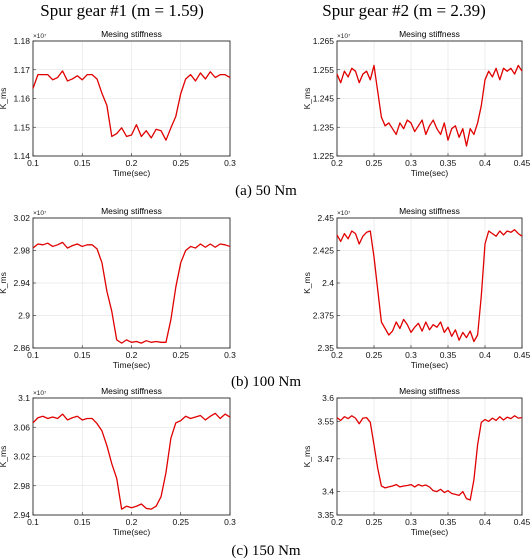 The image size is (532, 560). I want to click on y-tick-label: 2.9, so click(24, 316).